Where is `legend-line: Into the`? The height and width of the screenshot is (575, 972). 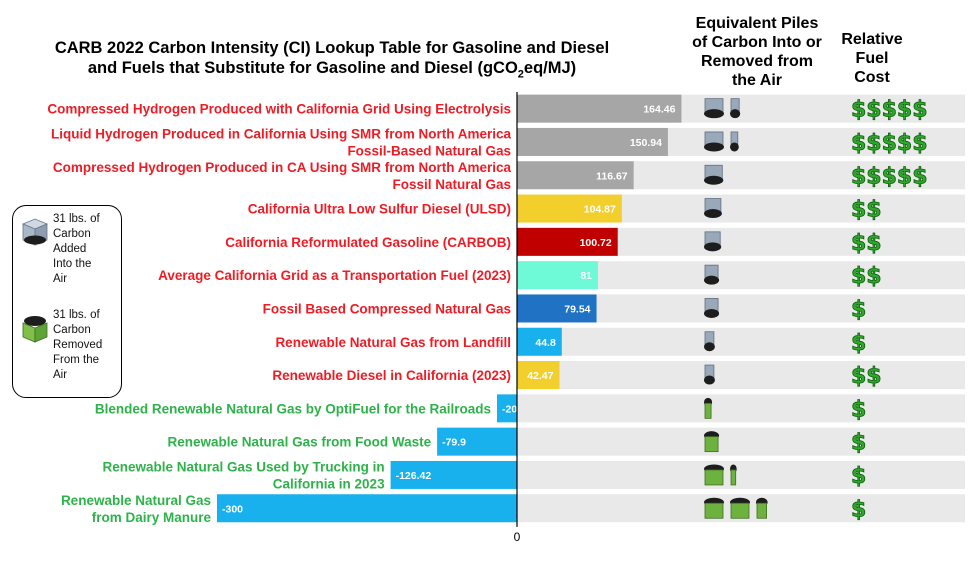
legend-line: Into the is located at coordinates (72, 264).